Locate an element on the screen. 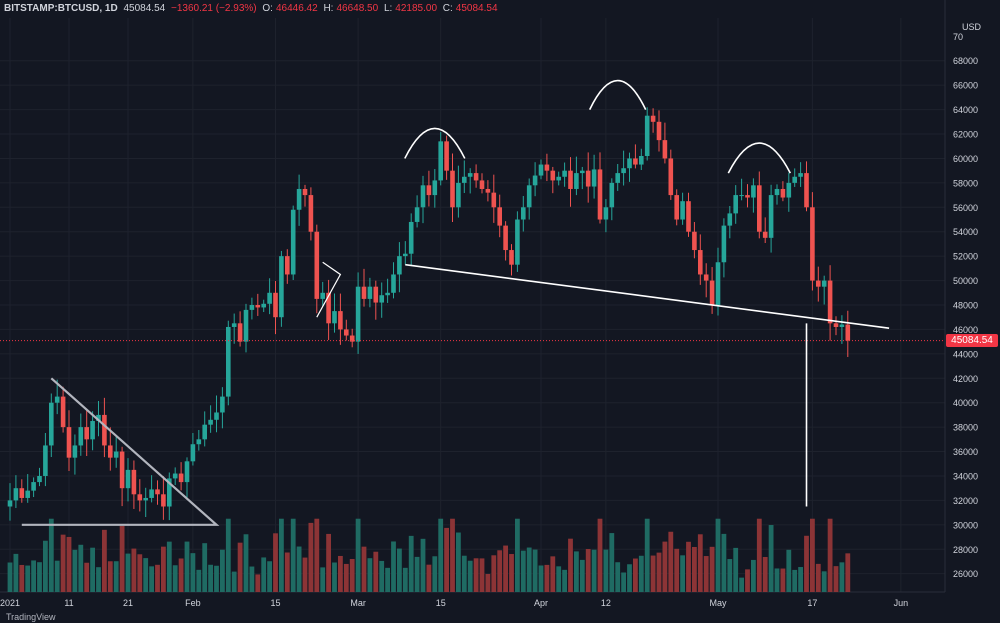  x-tick-label: 11 is located at coordinates (68, 603).